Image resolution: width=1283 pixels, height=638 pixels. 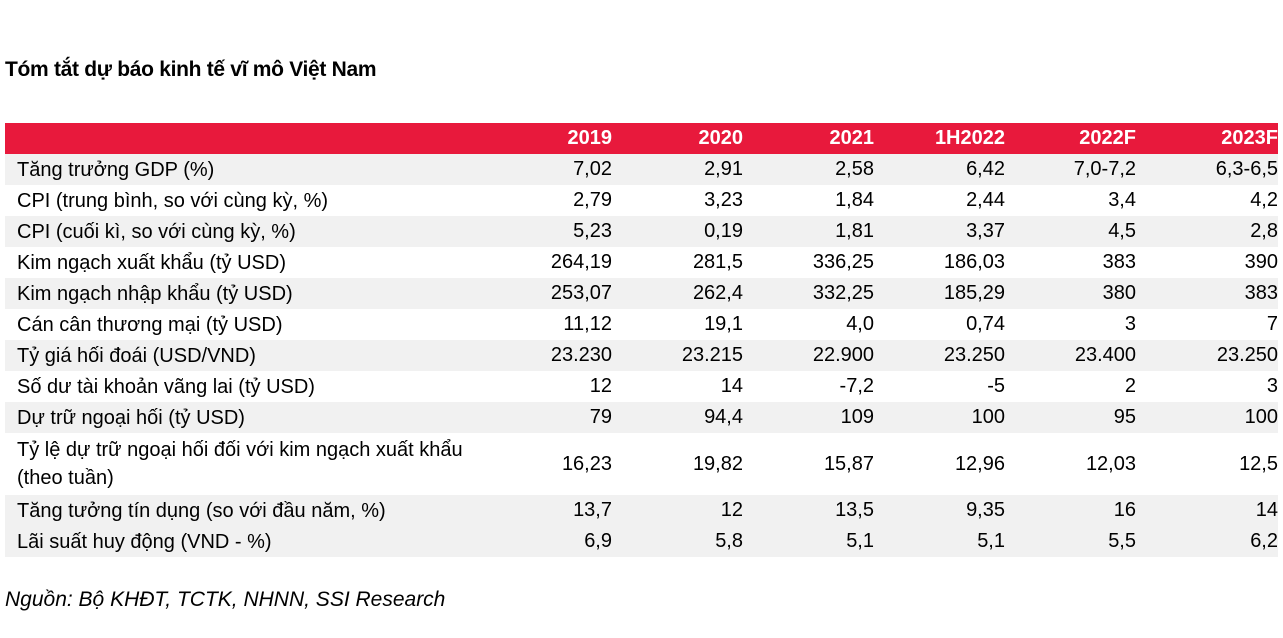 What do you see at coordinates (723, 231) in the screenshot?
I see `row-value: 0,19` at bounding box center [723, 231].